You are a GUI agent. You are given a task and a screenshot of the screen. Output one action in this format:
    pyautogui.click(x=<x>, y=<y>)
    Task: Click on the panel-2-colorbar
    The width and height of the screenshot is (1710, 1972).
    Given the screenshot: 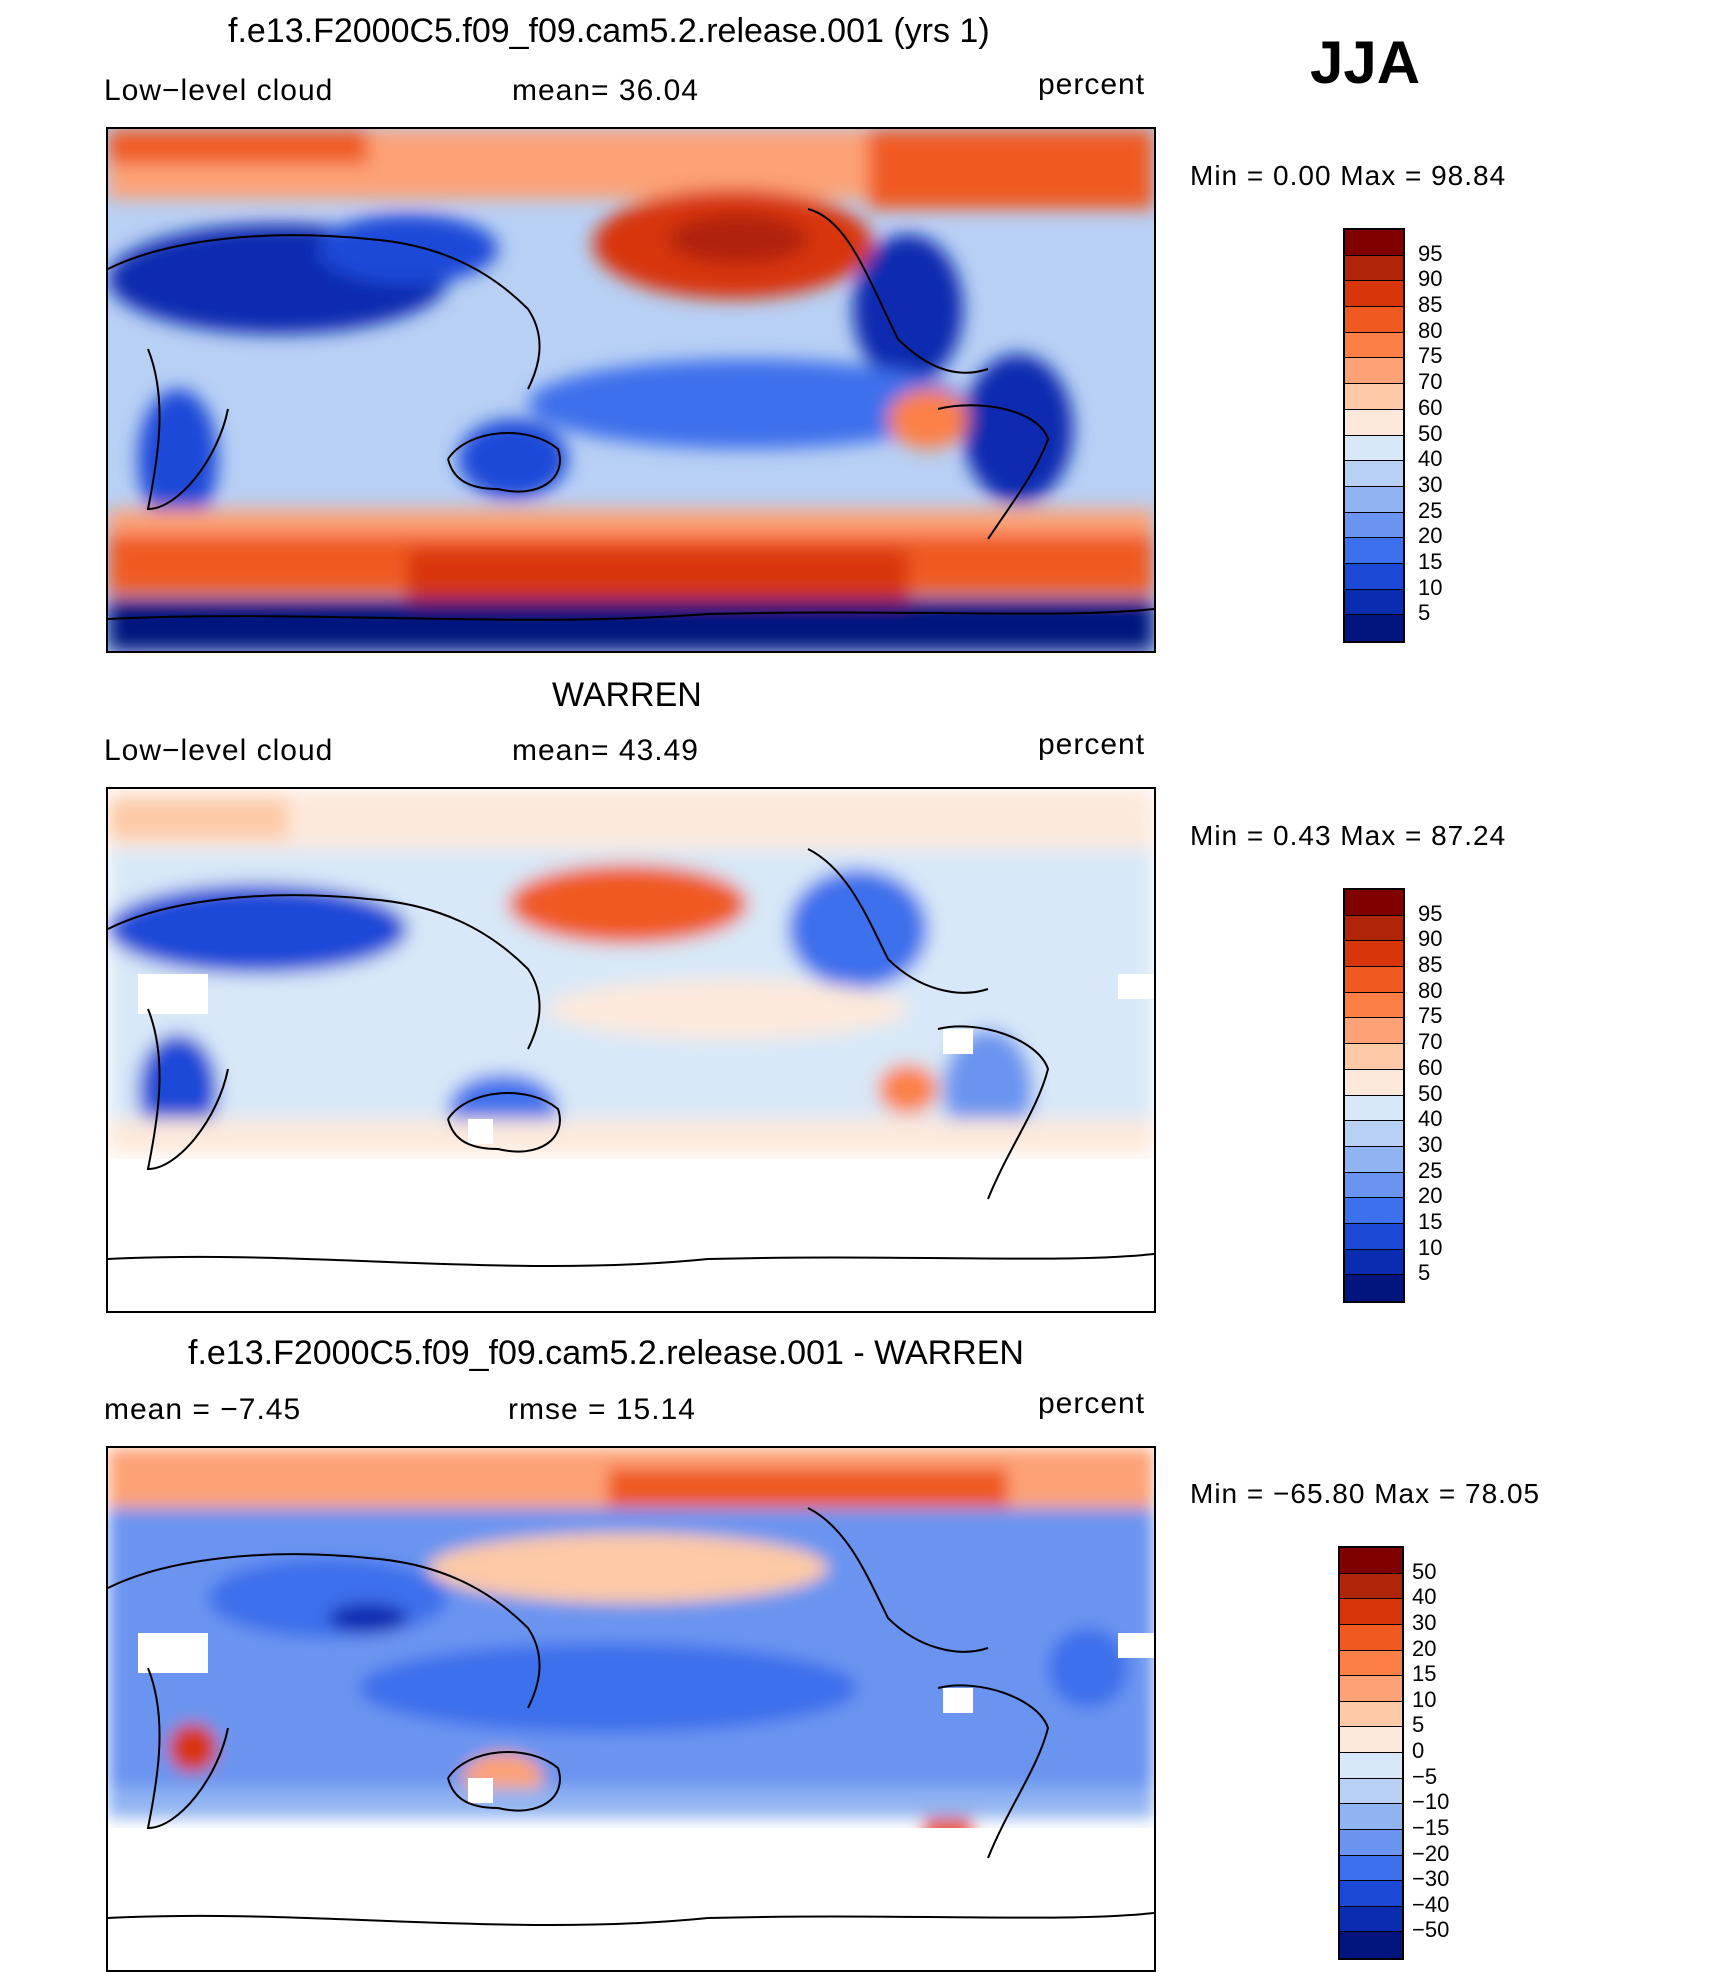 What is the action you would take?
    pyautogui.click(x=1374, y=1095)
    